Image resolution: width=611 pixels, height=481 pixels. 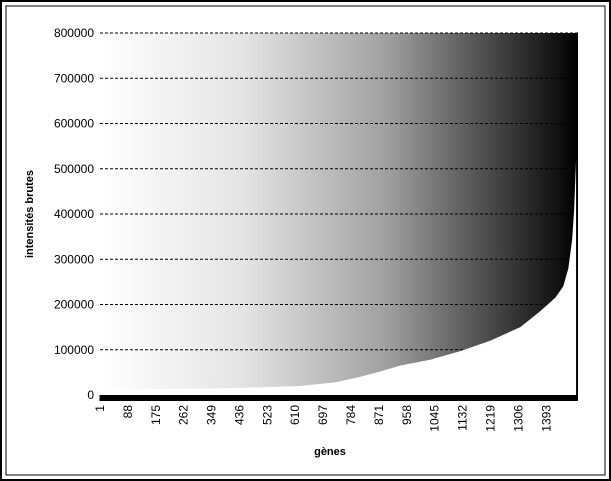 I want to click on y-tick-label: 800000, so click(x=74, y=33).